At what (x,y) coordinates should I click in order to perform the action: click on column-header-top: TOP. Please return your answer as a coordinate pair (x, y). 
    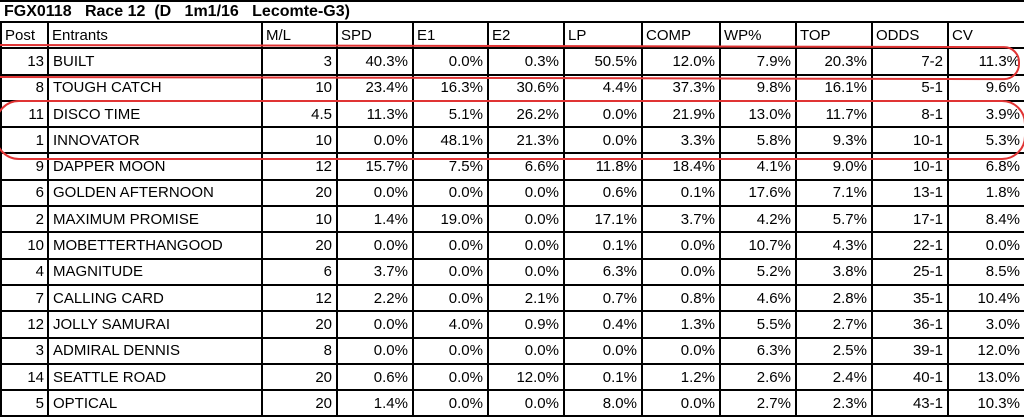
    Looking at the image, I should click on (834, 35).